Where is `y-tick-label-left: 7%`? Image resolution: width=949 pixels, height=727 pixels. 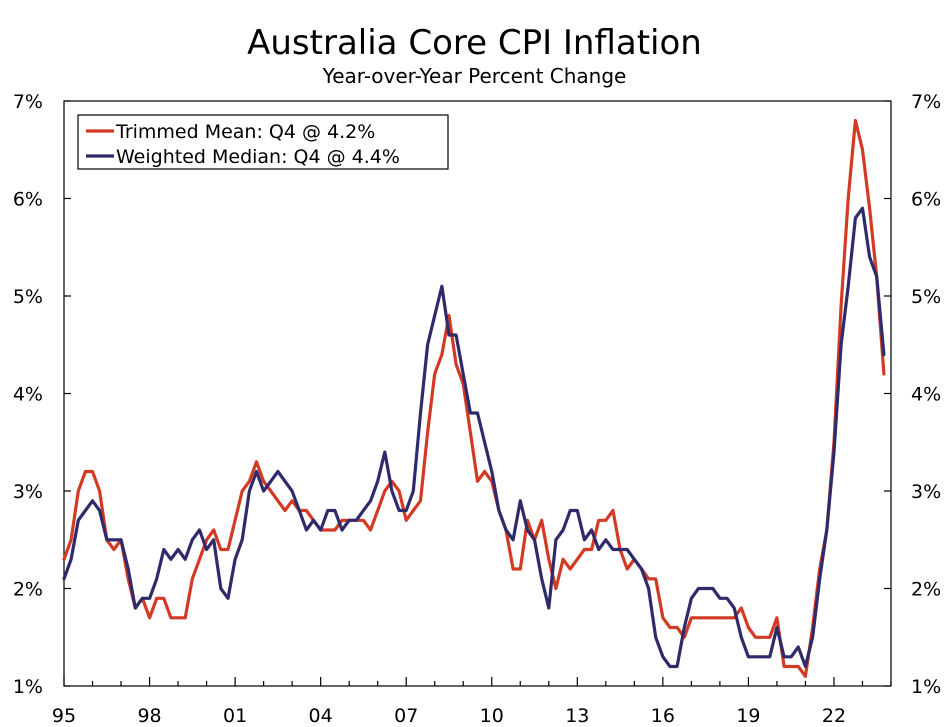 y-tick-label-left: 7% is located at coordinates (28, 102).